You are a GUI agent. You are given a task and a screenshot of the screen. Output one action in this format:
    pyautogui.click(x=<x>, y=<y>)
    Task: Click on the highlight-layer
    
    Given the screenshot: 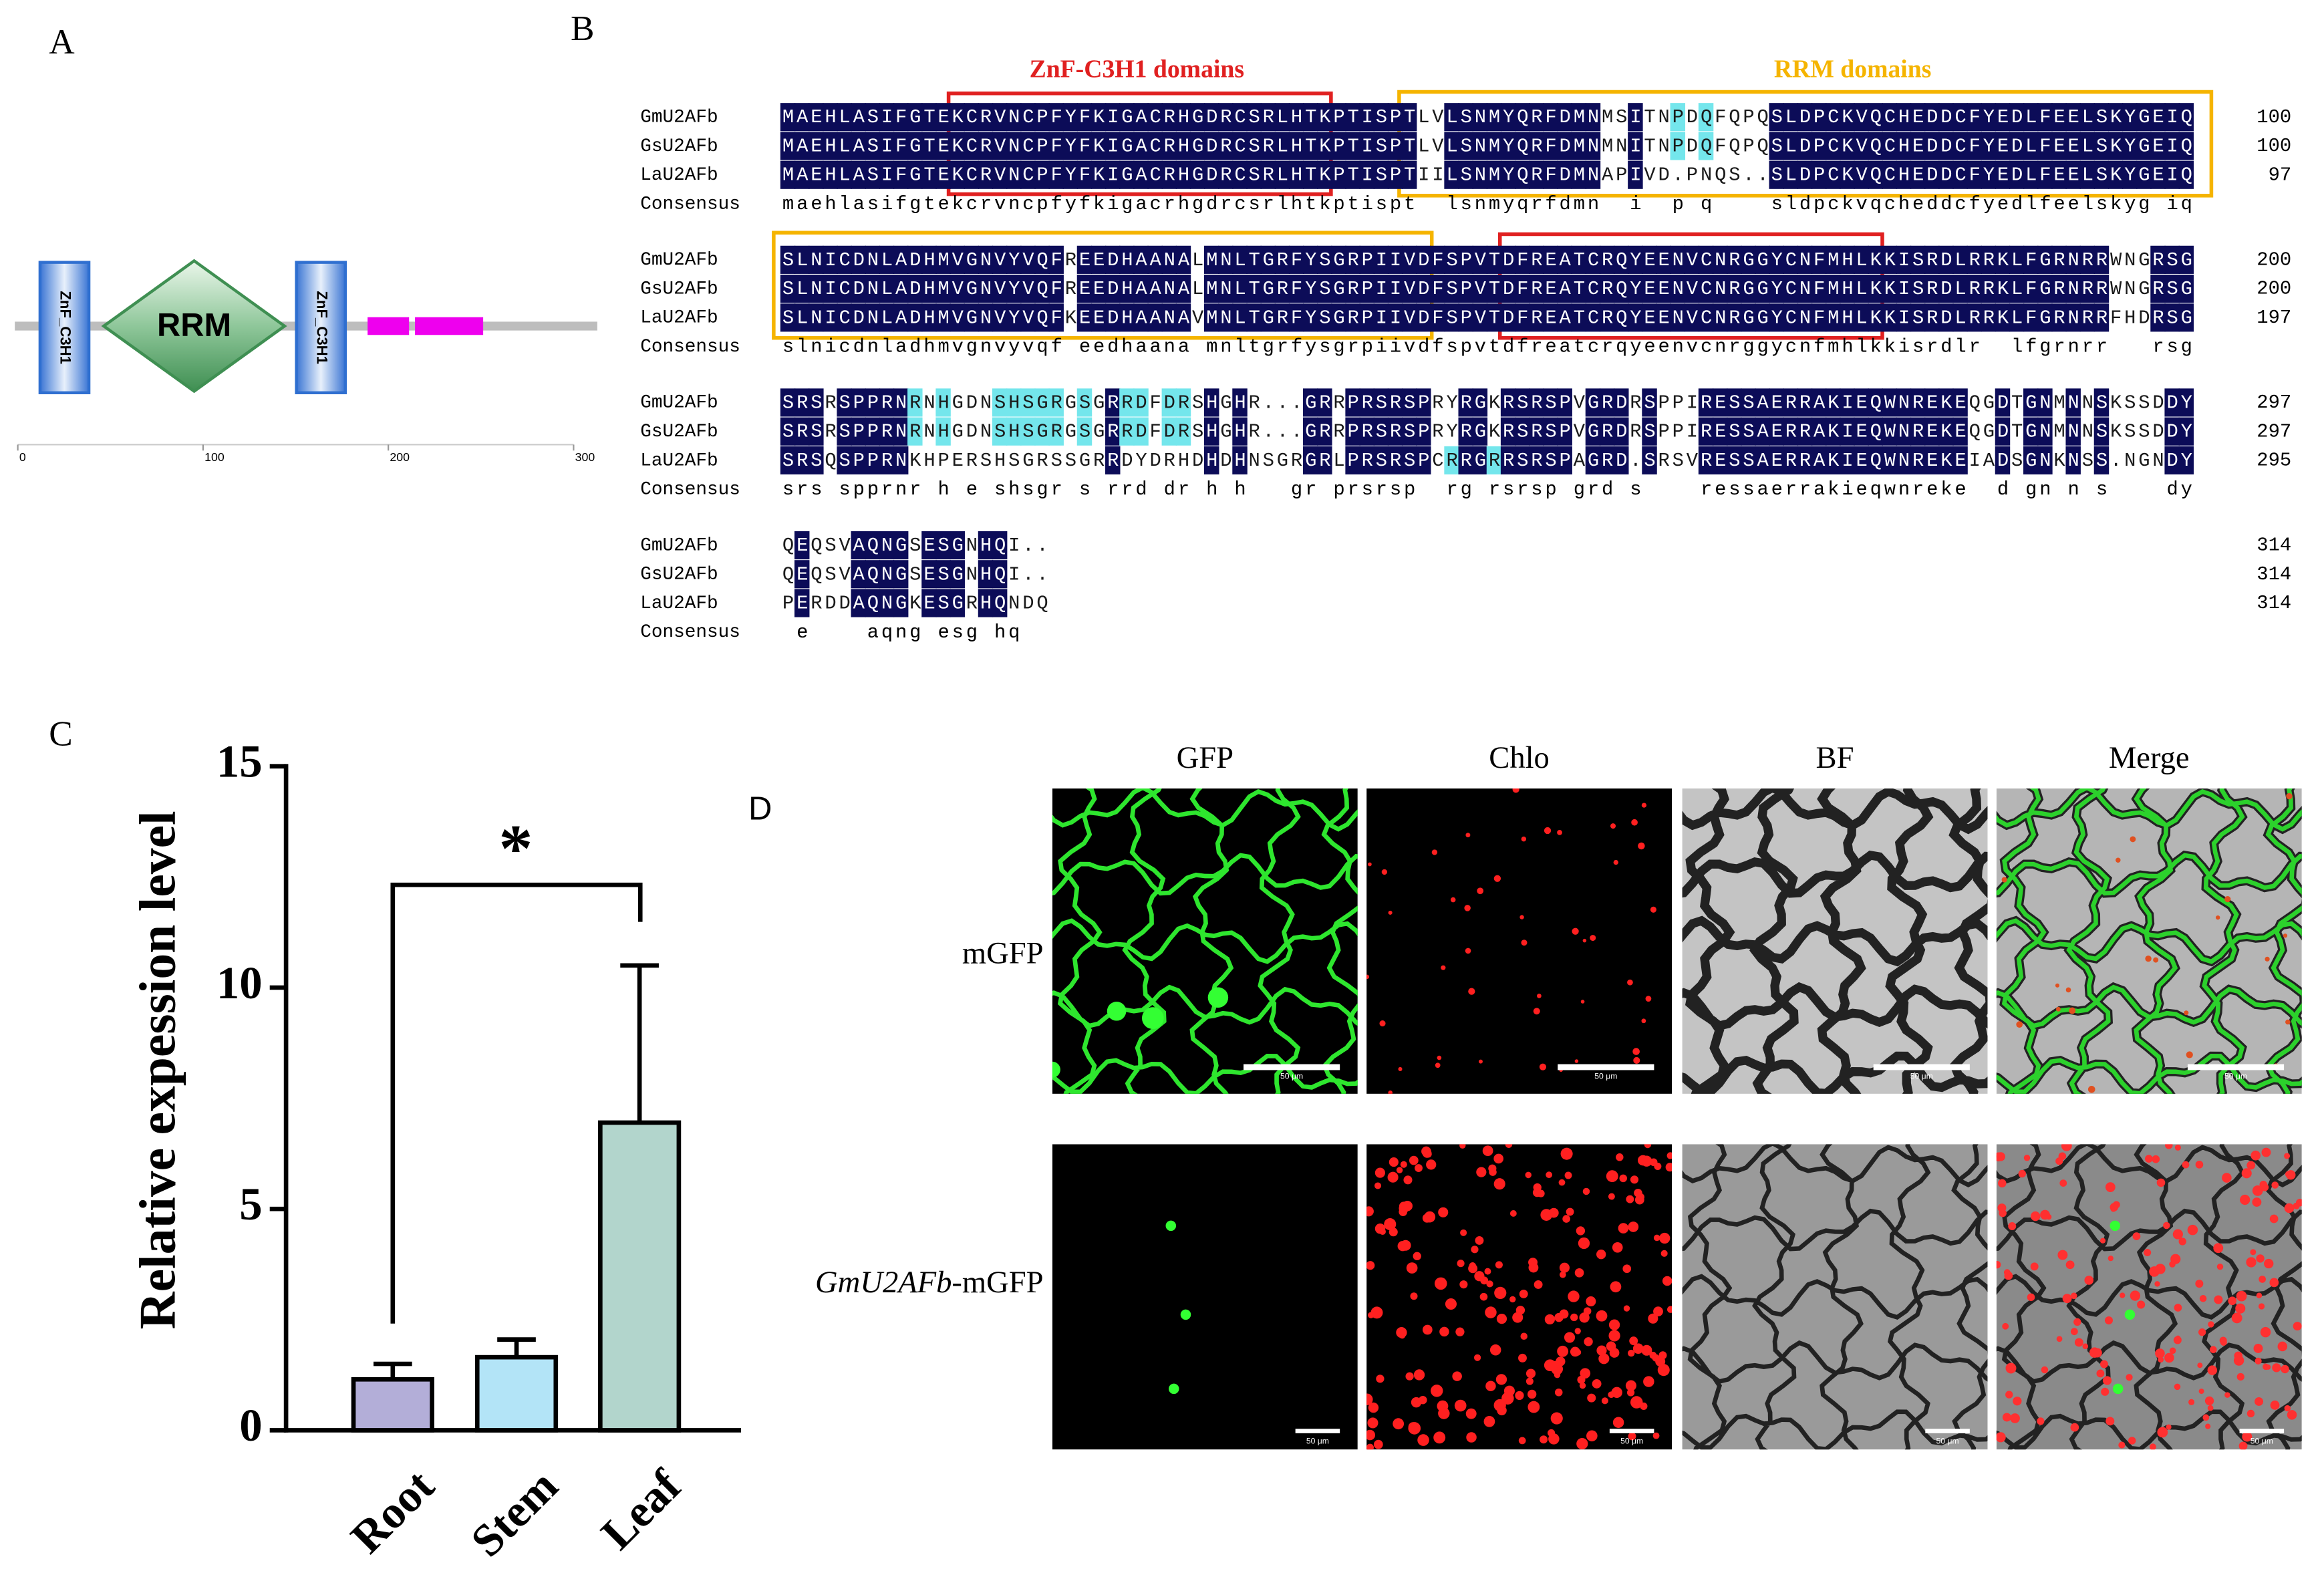 What is the action you would take?
    pyautogui.click(x=901, y=574)
    